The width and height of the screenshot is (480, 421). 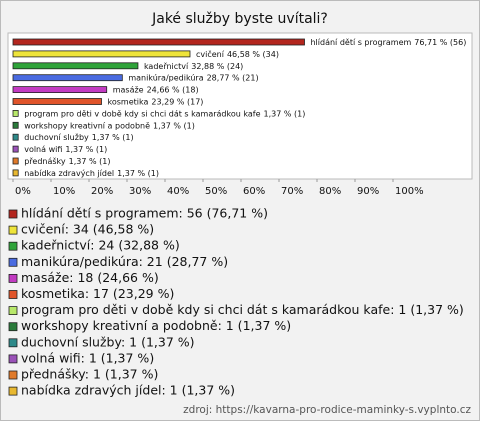 What do you see at coordinates (177, 101) in the screenshot?
I see `bar-value-label: 23,29 % (17)` at bounding box center [177, 101].